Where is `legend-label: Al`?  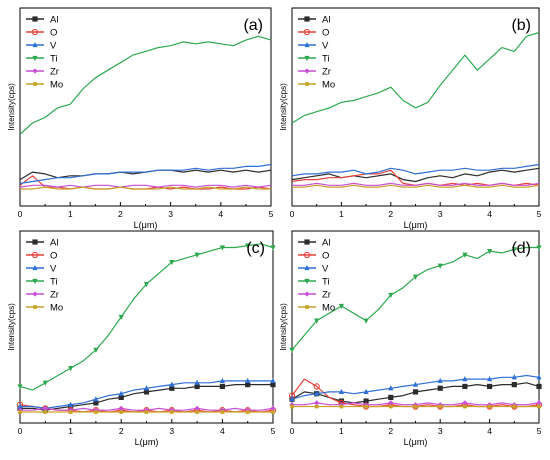 legend-label: Al is located at coordinates (326, 243).